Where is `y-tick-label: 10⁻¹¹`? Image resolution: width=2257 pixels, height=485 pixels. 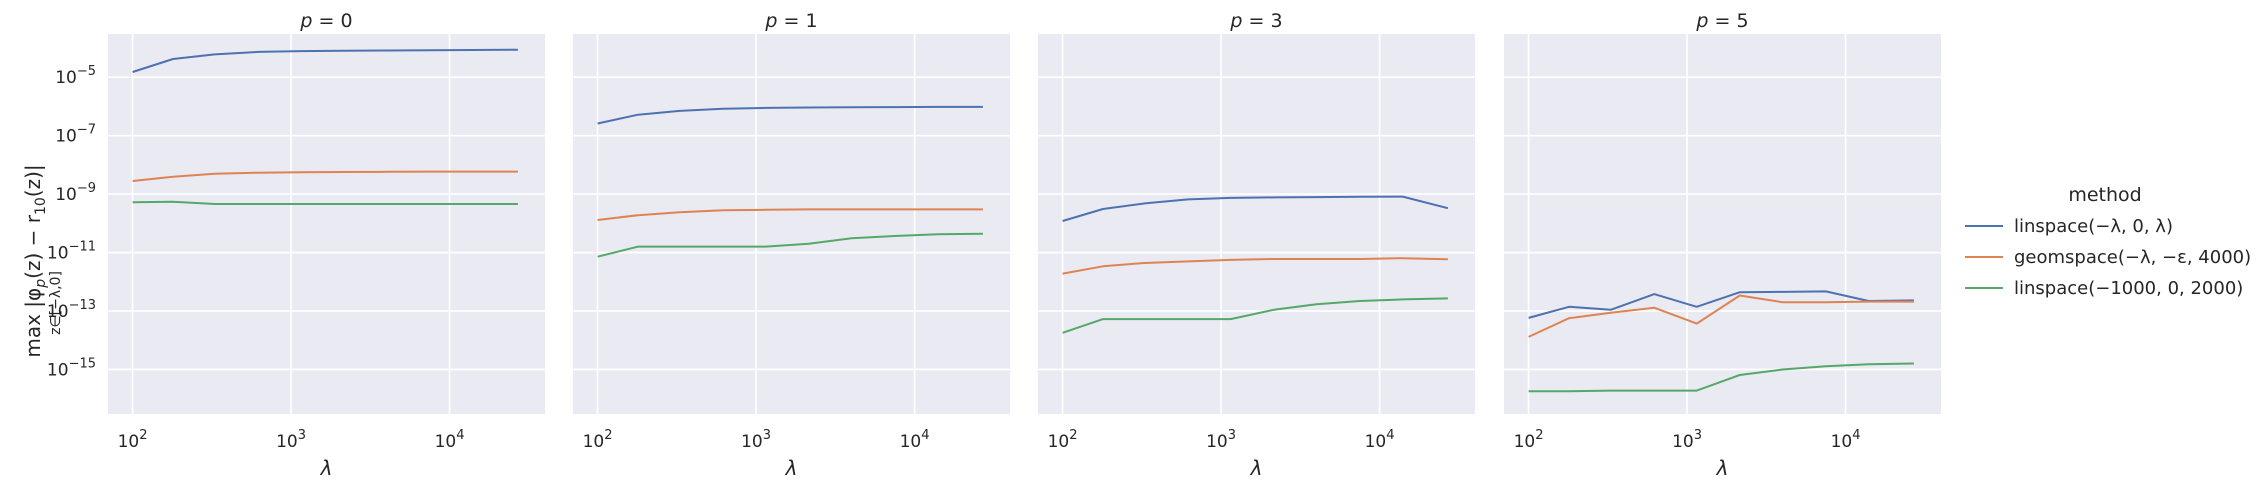 y-tick-label: 10⁻¹¹ is located at coordinates (71, 252).